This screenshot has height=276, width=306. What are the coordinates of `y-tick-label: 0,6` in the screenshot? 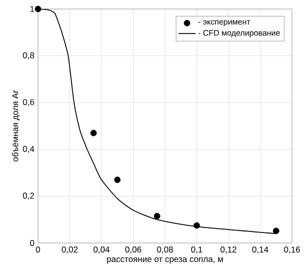 It's located at (28, 102).